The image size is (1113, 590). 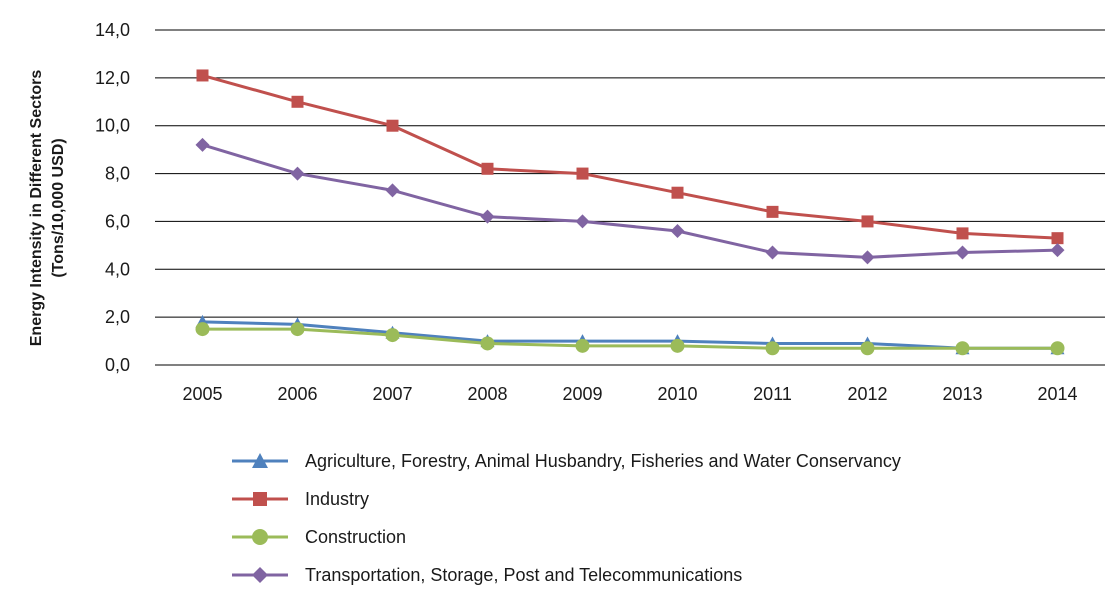 What do you see at coordinates (112, 197) in the screenshot?
I see `y-axis-ticks: 0,0 2,0 4,0 6,0 8,0 10,0 12,0 14,0` at bounding box center [112, 197].